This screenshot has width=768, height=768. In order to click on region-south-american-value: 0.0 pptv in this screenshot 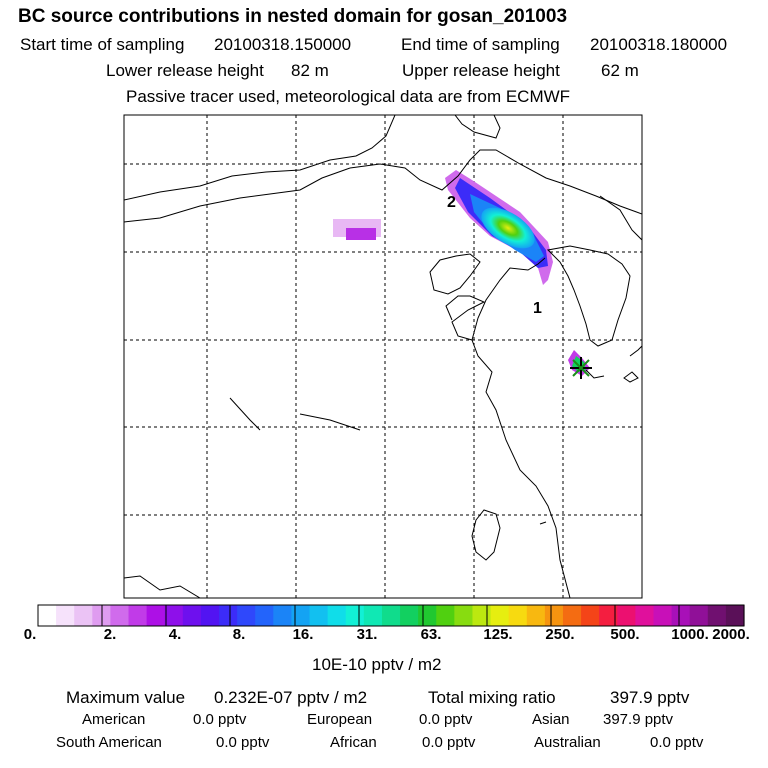, I will do `click(243, 742)`.